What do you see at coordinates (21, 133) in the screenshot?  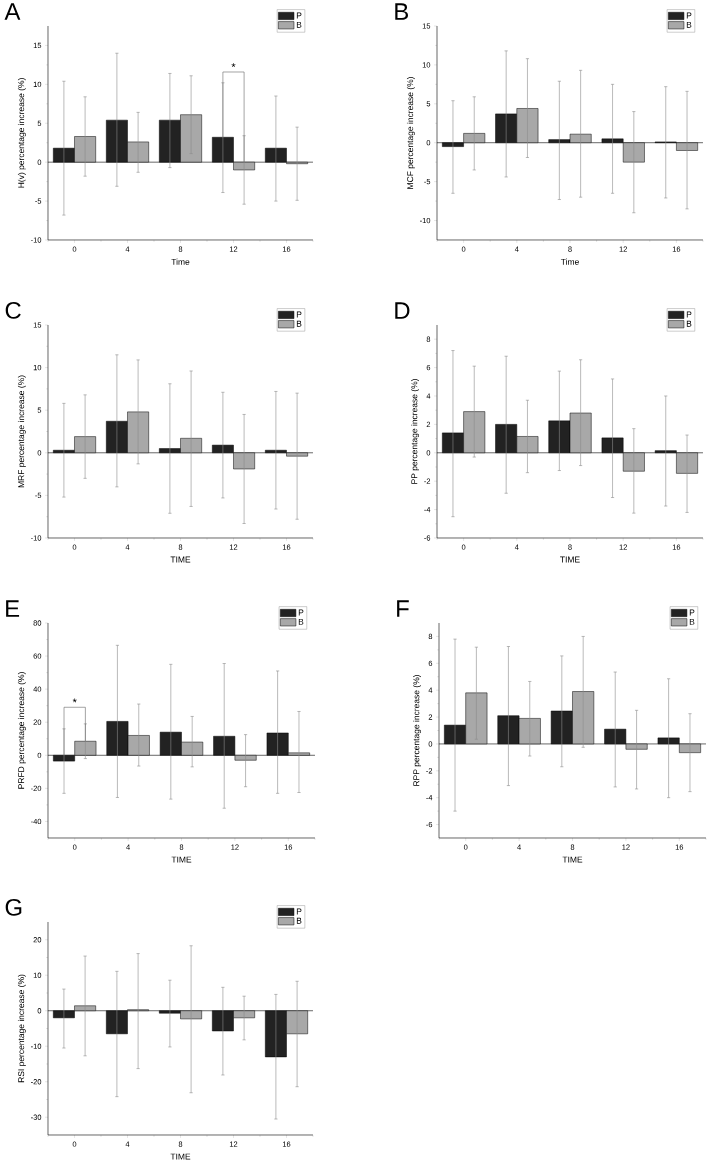 I see `y-axis-title: H(v) percentage increase (%)` at bounding box center [21, 133].